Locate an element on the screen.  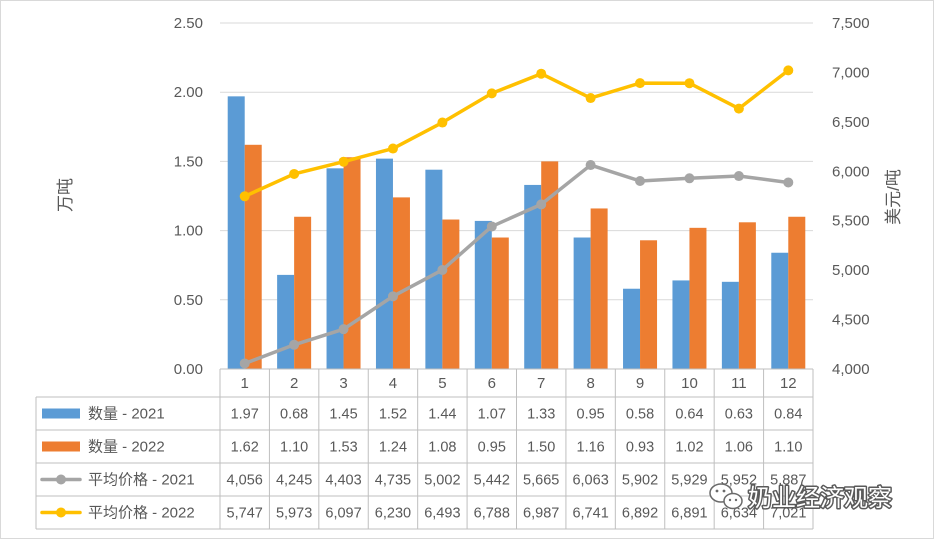
point-series3-cat11 is located at coordinates (738, 176).